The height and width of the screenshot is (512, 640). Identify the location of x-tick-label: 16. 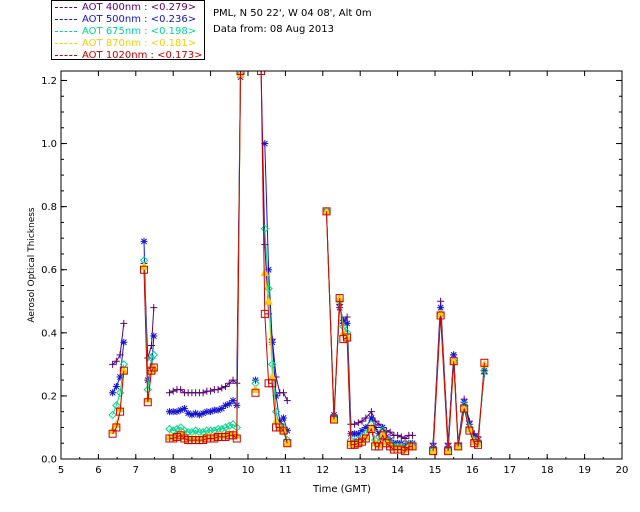
(472, 470).